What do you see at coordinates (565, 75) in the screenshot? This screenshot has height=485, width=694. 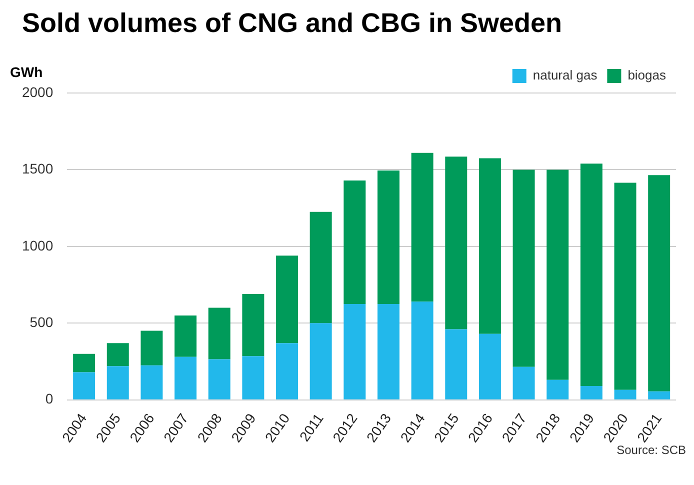 I see `legend-label: natural gas` at bounding box center [565, 75].